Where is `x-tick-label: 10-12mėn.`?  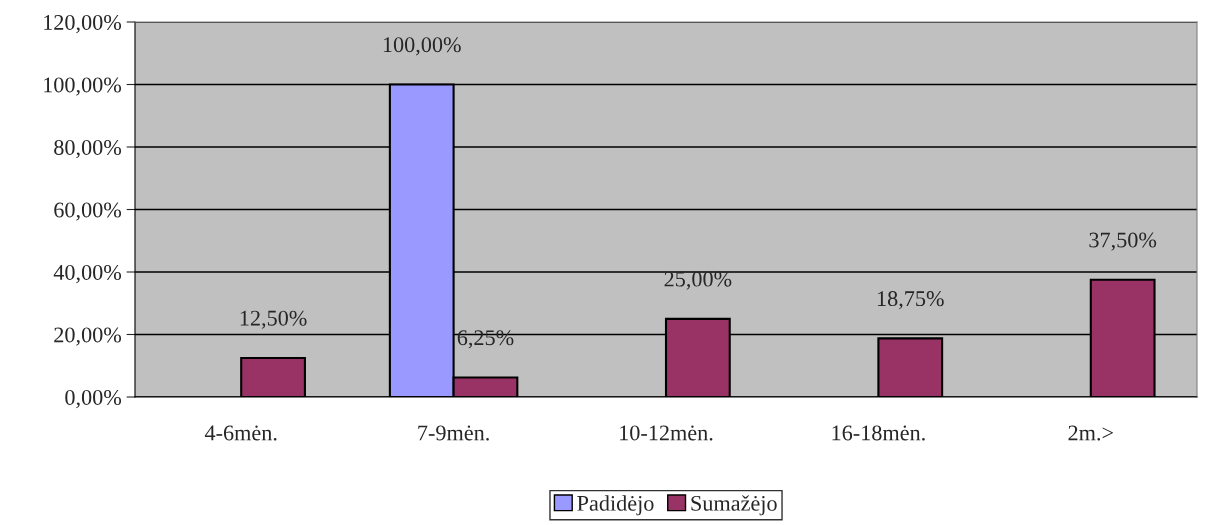 x-tick-label: 10-12mėn. is located at coordinates (666, 433).